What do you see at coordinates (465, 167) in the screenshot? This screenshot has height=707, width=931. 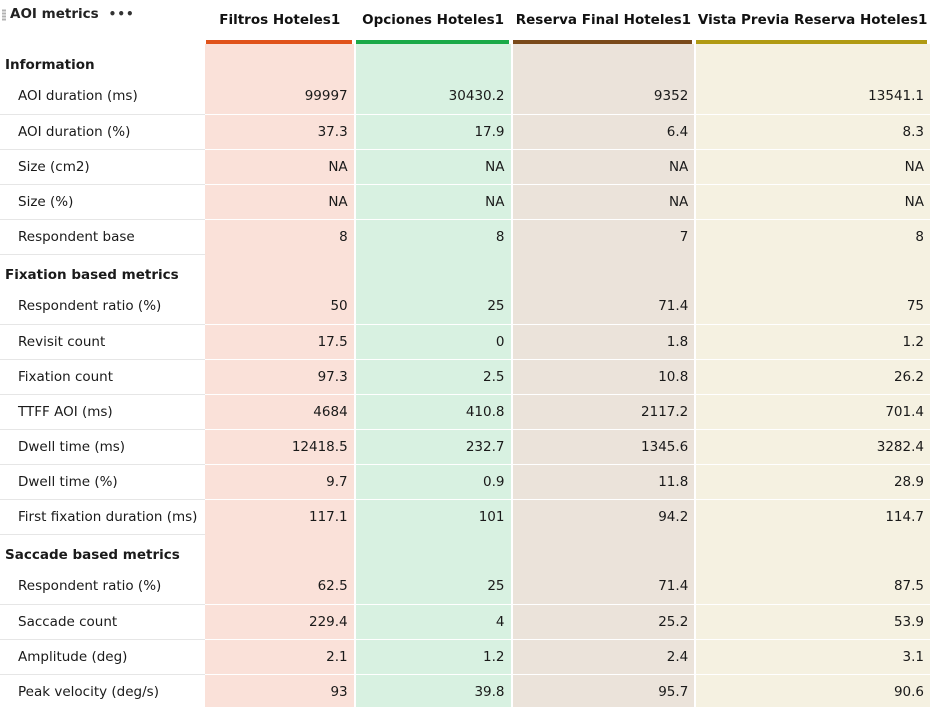 I see `table-row: Size (cm2) NA NA NA NA` at bounding box center [465, 167].